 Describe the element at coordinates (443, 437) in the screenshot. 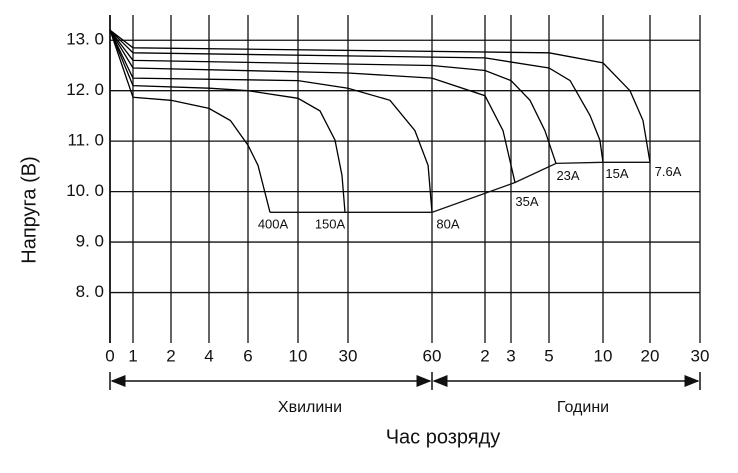

I see `x-axis-label: Час розряду` at that location.